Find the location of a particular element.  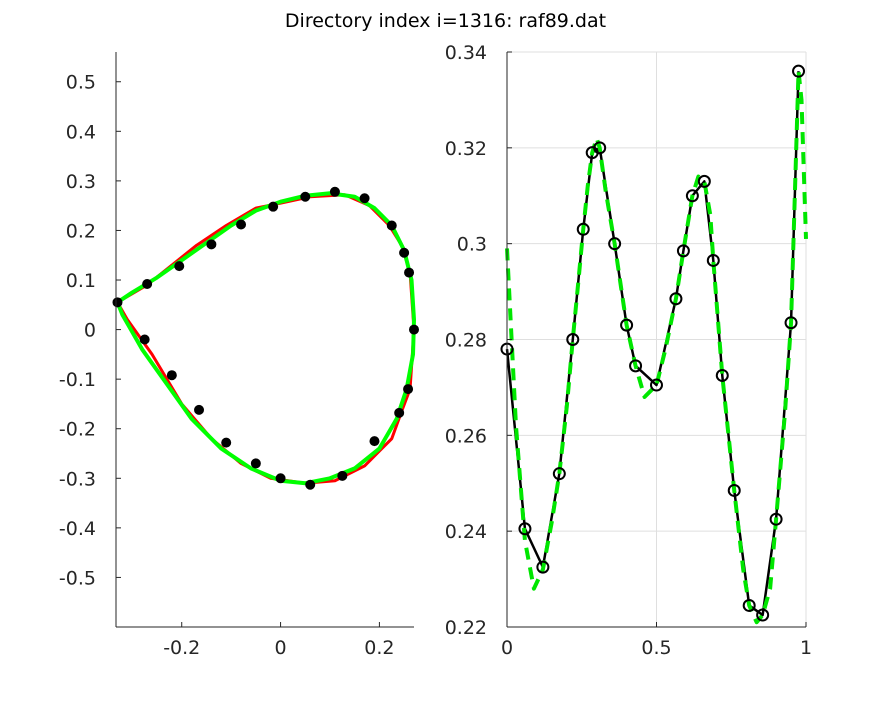

left-y-tick-label-9: -0.4 is located at coordinates (77, 529).